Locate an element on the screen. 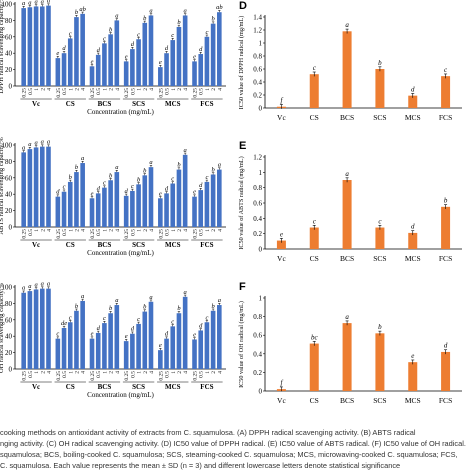 This screenshot has height=474, width=474. significance-letter: f is located at coordinates (281, 101).